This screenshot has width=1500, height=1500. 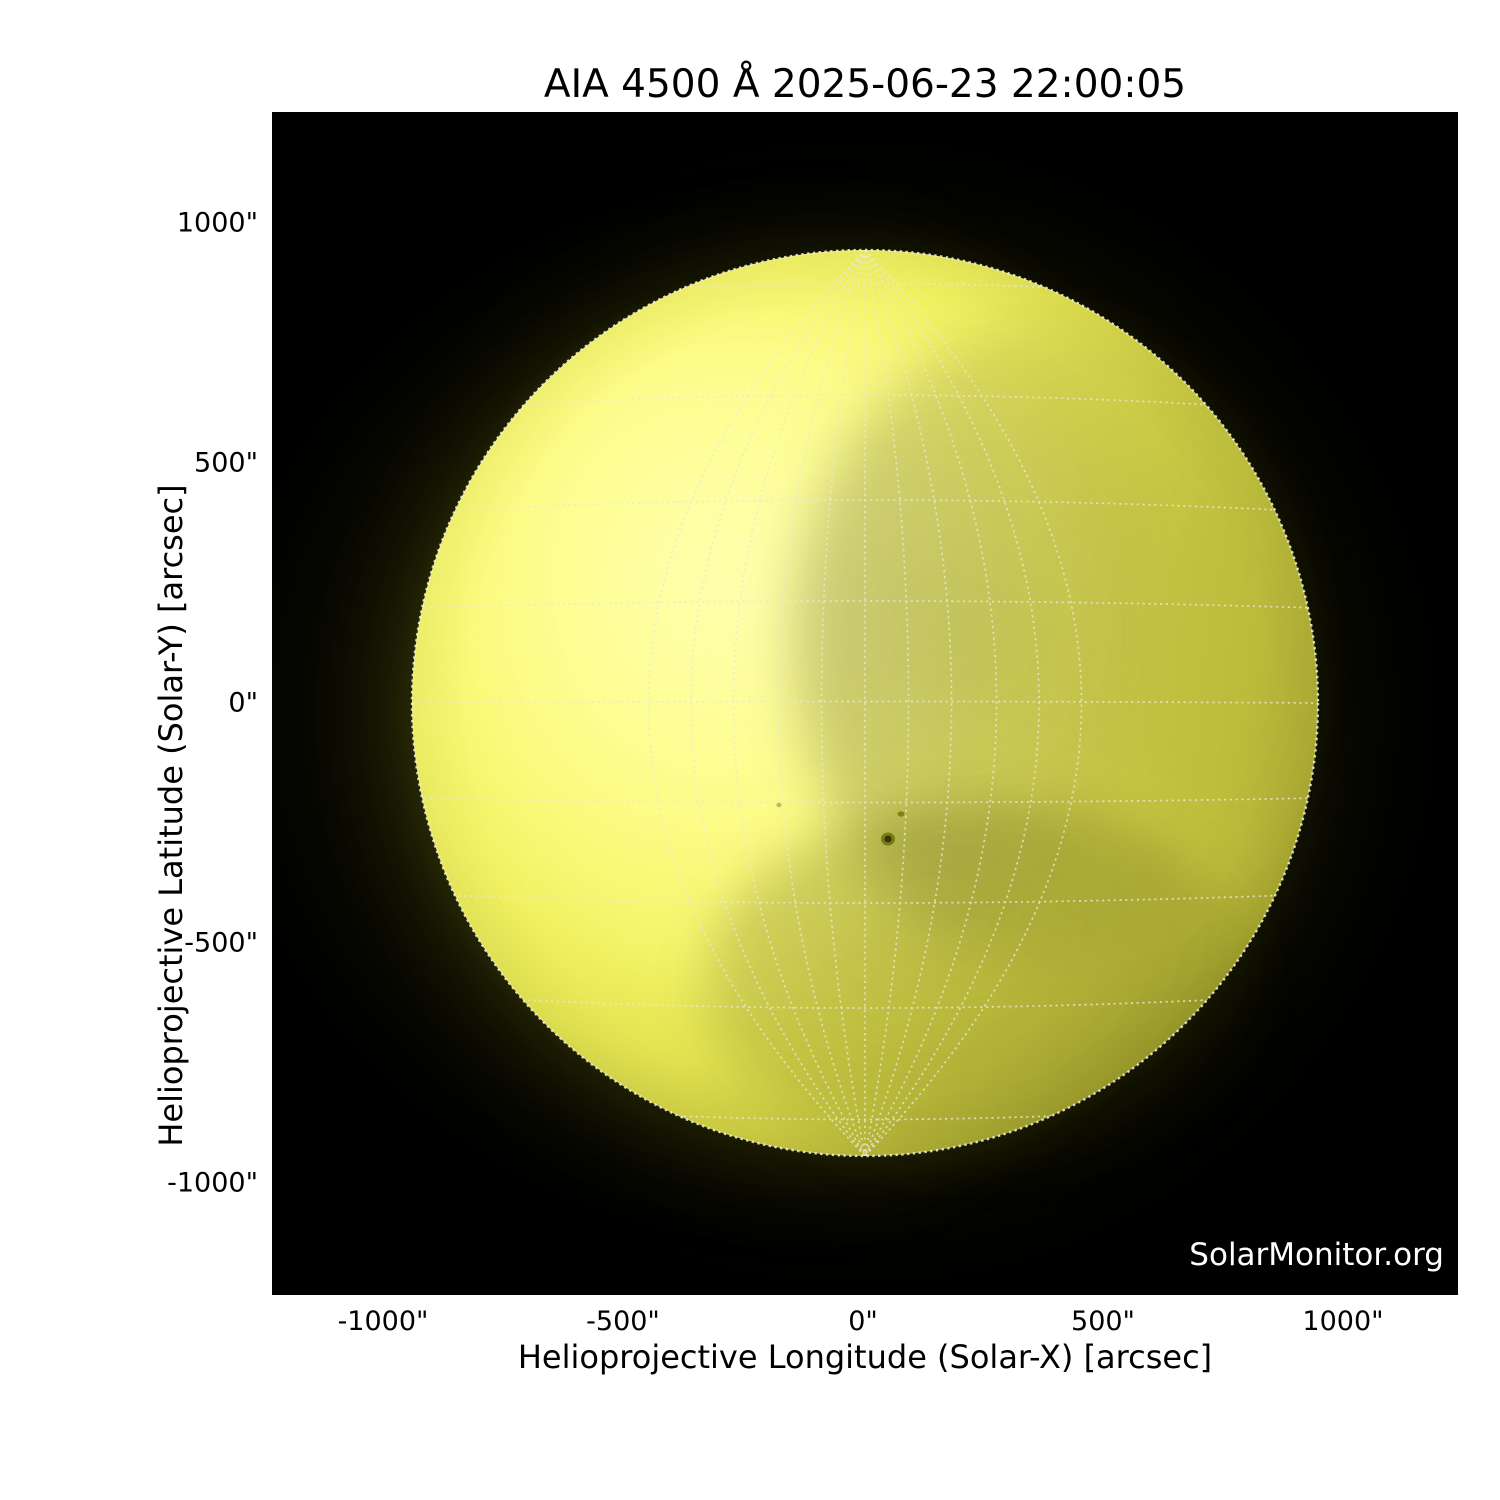 I want to click on y-tick-label-1: 500", so click(x=226, y=463).